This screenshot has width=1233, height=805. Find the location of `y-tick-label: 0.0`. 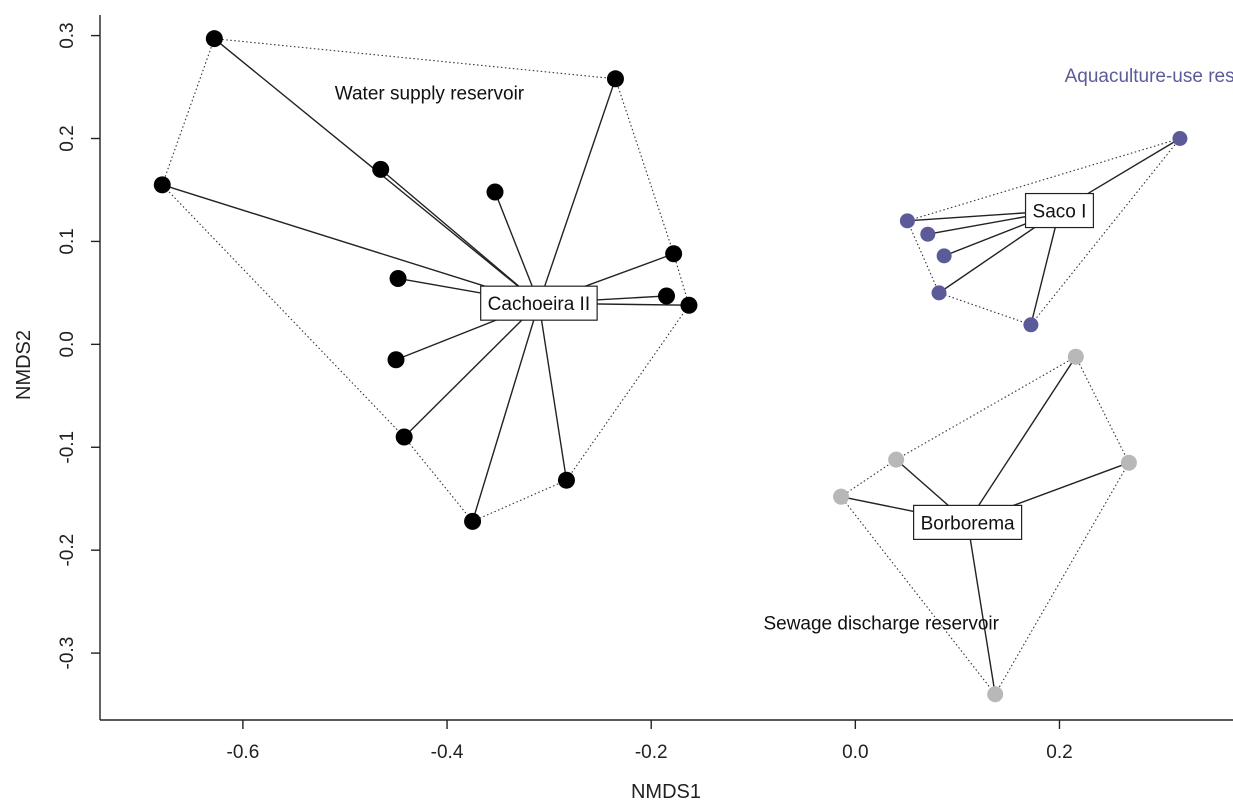

y-tick-label: 0.0 is located at coordinates (67, 344).